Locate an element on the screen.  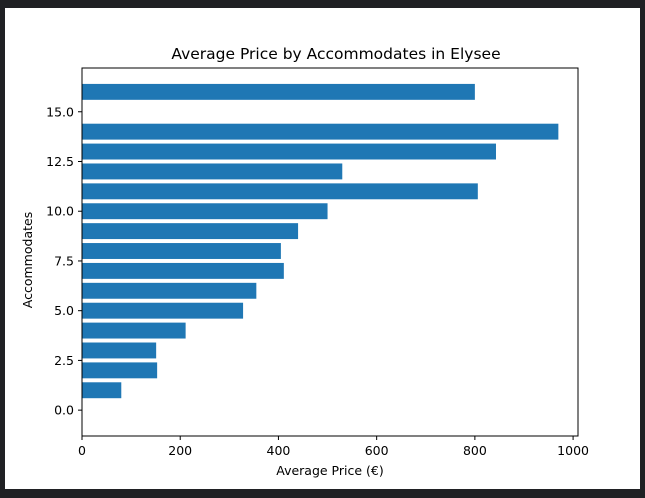
y-tick-label: 0.0 is located at coordinates (64, 410).